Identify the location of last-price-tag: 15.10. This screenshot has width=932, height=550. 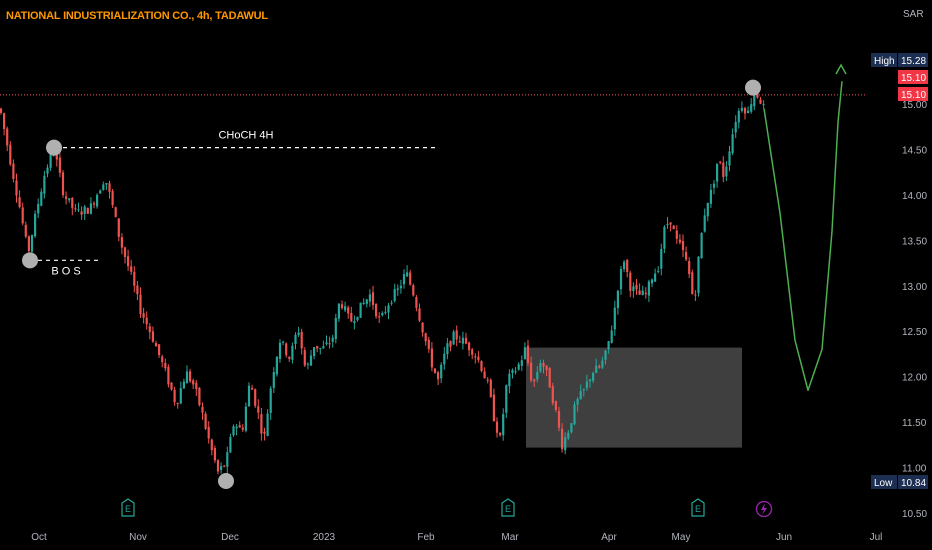
(913, 77).